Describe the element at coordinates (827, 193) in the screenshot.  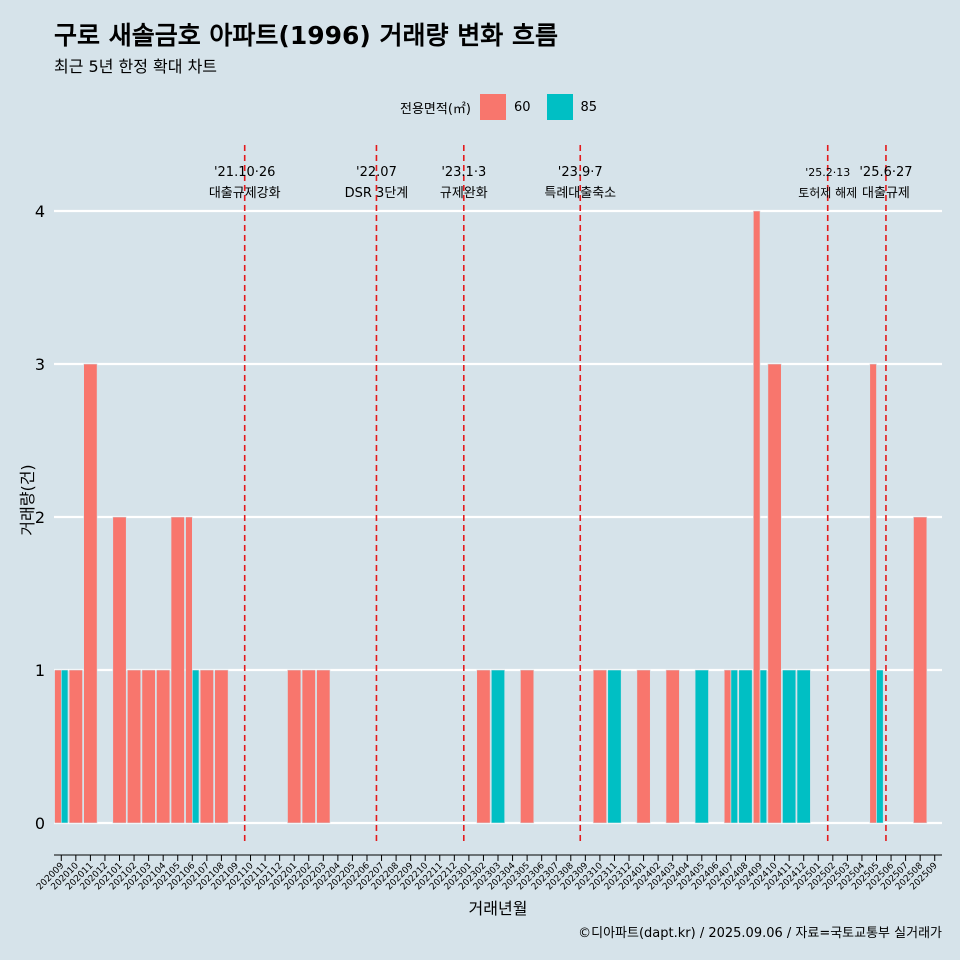
I see `event-label: 토허제 해제` at that location.